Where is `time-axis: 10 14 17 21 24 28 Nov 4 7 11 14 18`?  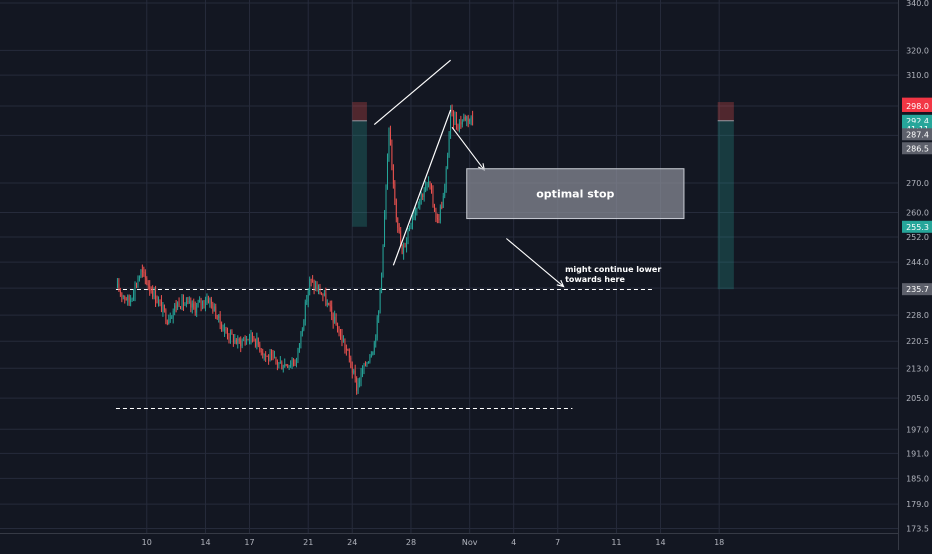
time-axis: 10 14 17 21 24 28 Nov 4 7 11 14 18 is located at coordinates (449, 541).